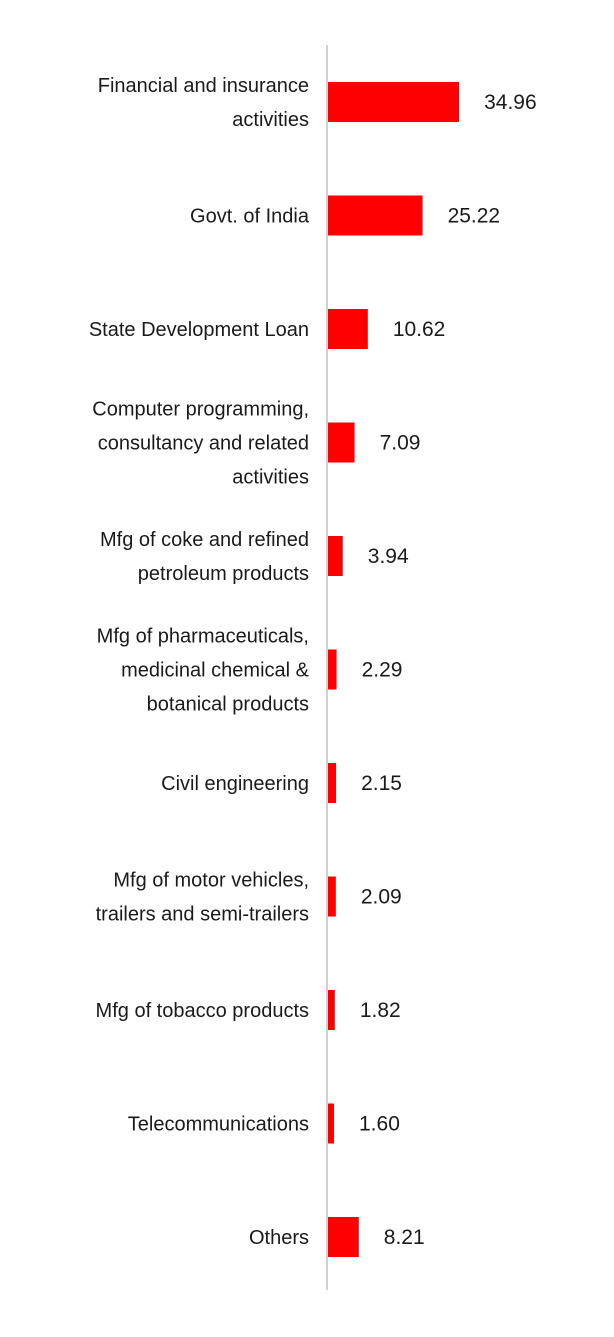  Describe the element at coordinates (474, 216) in the screenshot. I see `value-label: 25.22` at that location.